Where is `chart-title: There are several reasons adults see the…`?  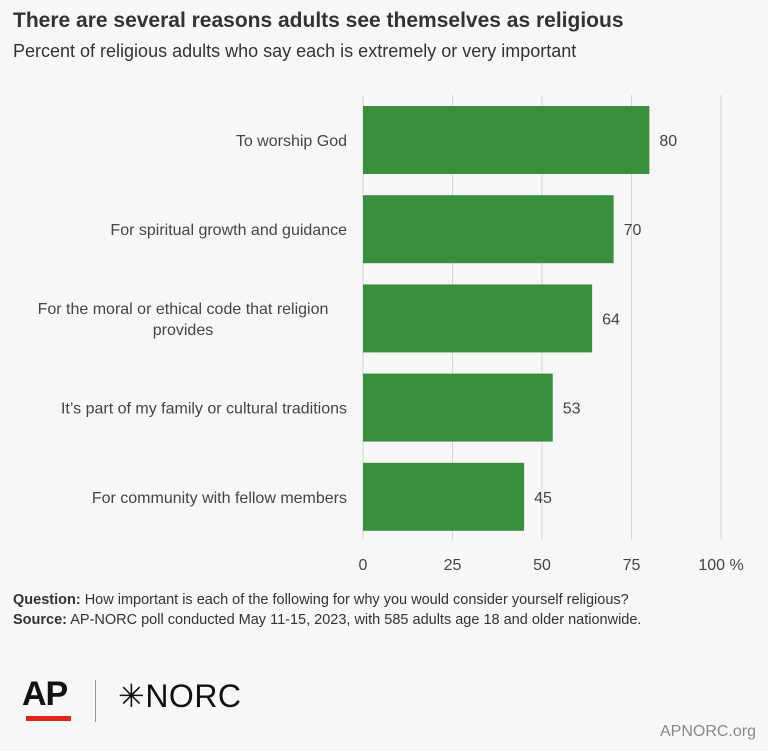 chart-title: There are several reasons adults see the… is located at coordinates (318, 20).